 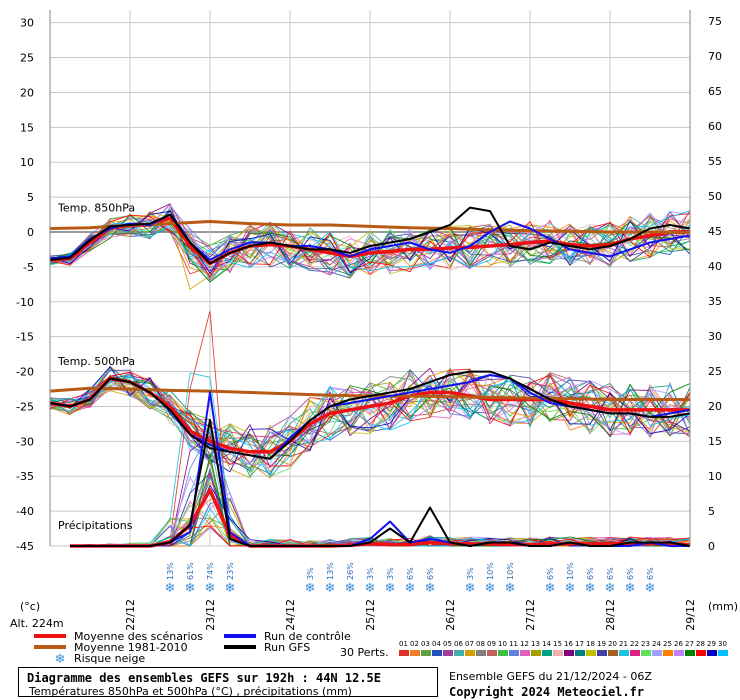 I want to click on right-tick-label: 50, so click(x=715, y=196).